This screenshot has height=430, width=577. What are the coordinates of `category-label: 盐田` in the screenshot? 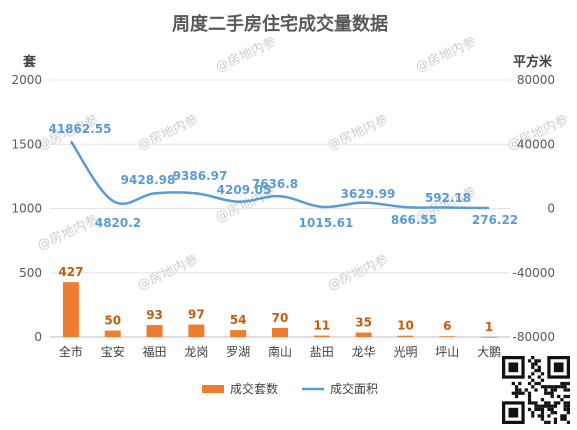 It's located at (322, 352).